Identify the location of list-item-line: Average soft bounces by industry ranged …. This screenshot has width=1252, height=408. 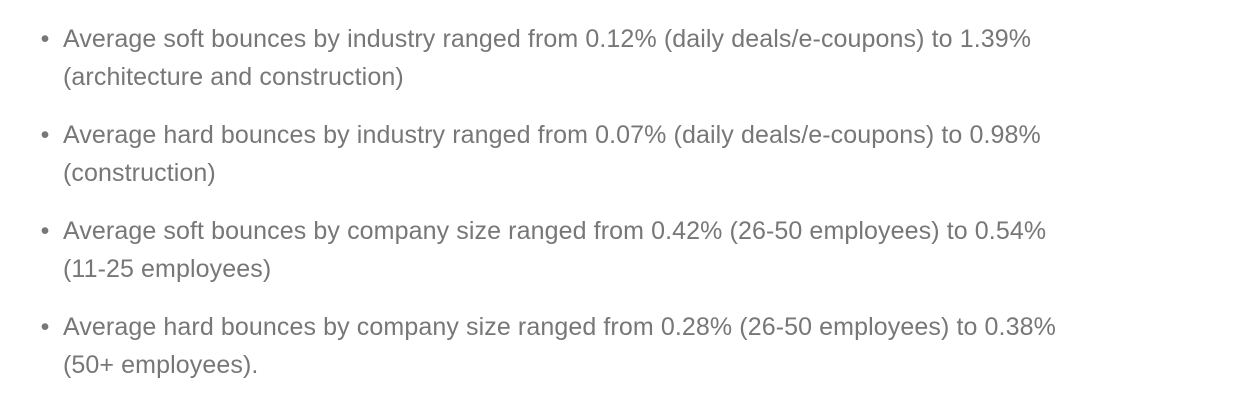
(547, 39).